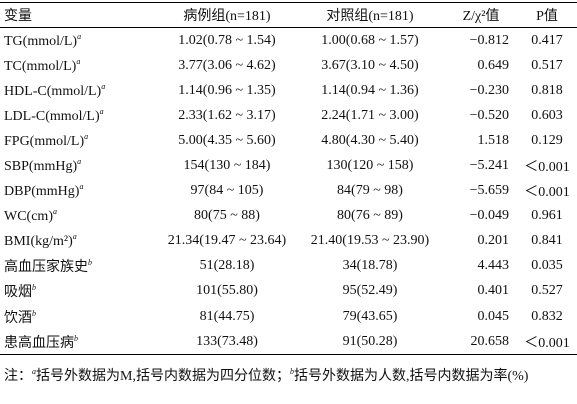  Describe the element at coordinates (547, 140) in the screenshot. I see `value-cell: 0.129` at that location.